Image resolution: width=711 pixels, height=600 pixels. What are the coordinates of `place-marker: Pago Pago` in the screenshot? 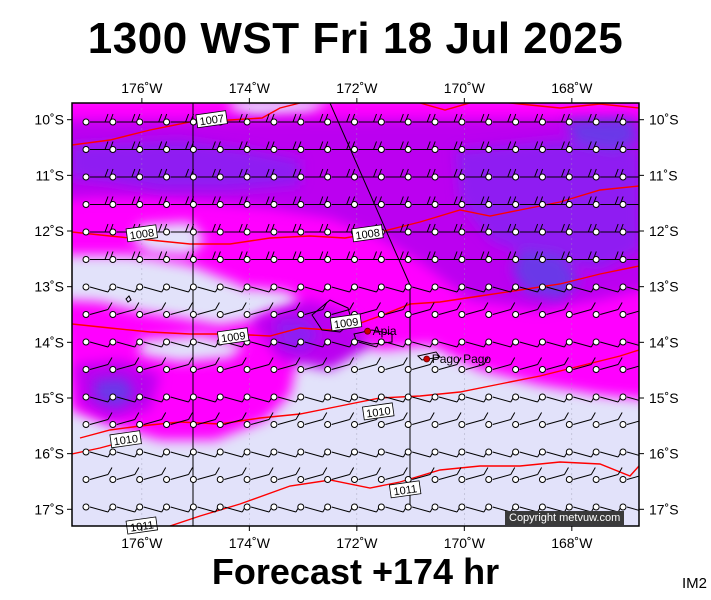 It's located at (457, 359).